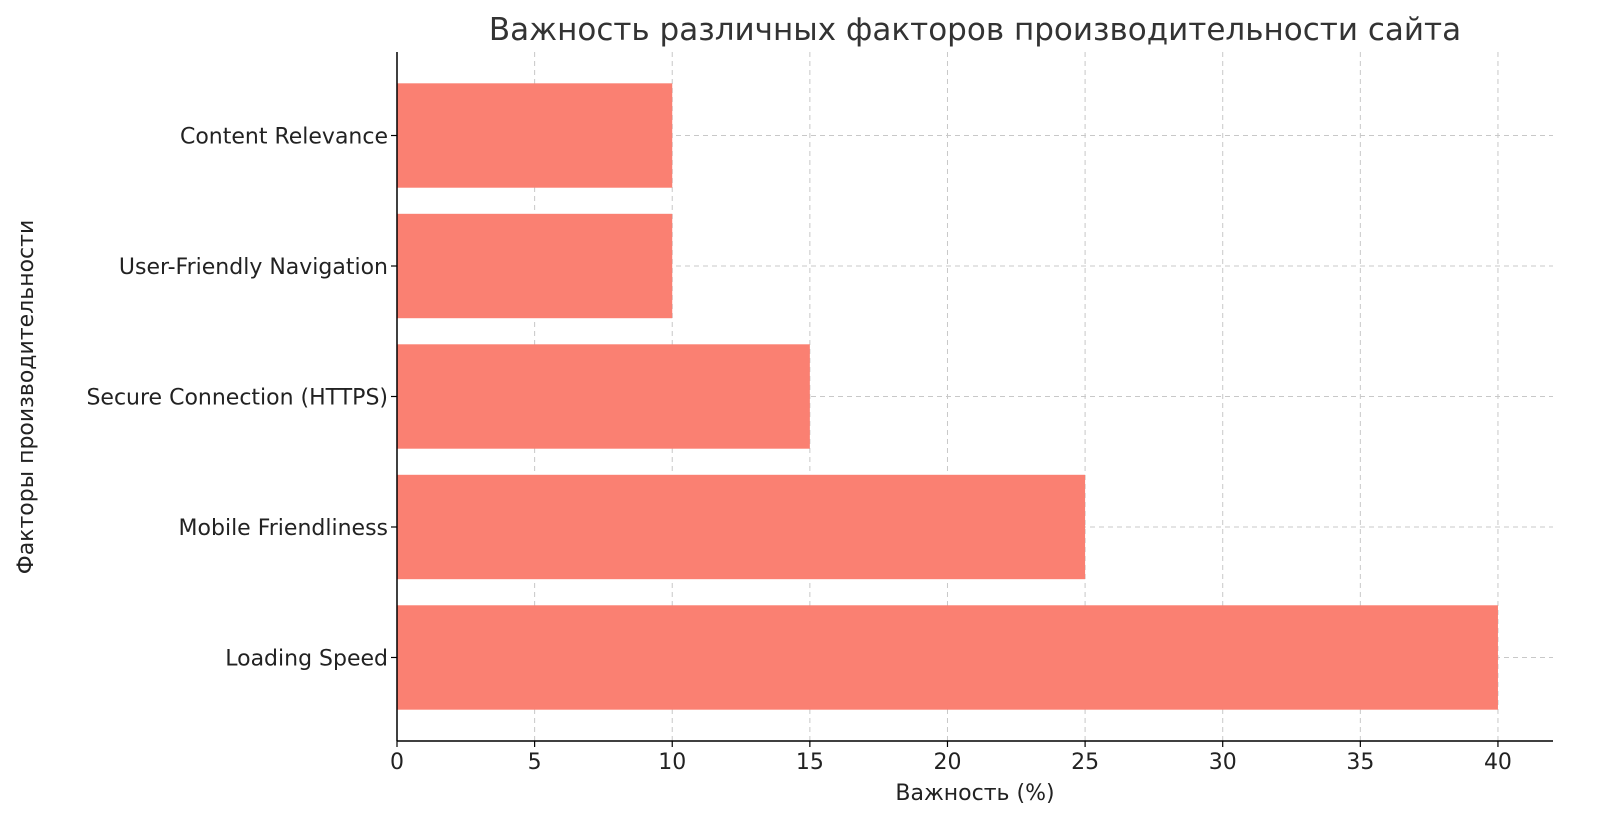 The height and width of the screenshot is (838, 1600). Describe the element at coordinates (306, 658) in the screenshot. I see `y-tick-label: Loading Speed` at that location.